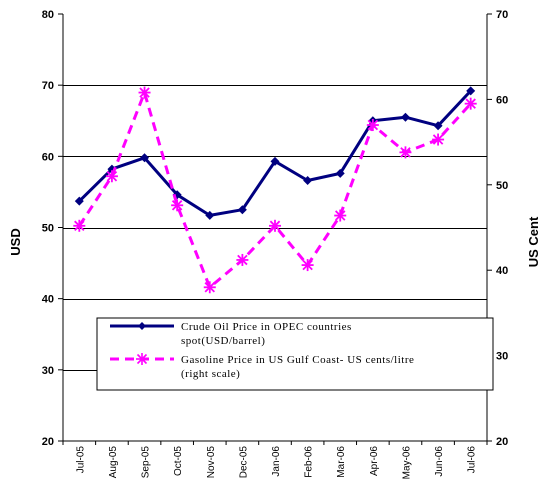 This screenshot has width=548, height=486. I want to click on legend-label-crude-line1: Crude Oil Price in OPEC countries, so click(266, 327).